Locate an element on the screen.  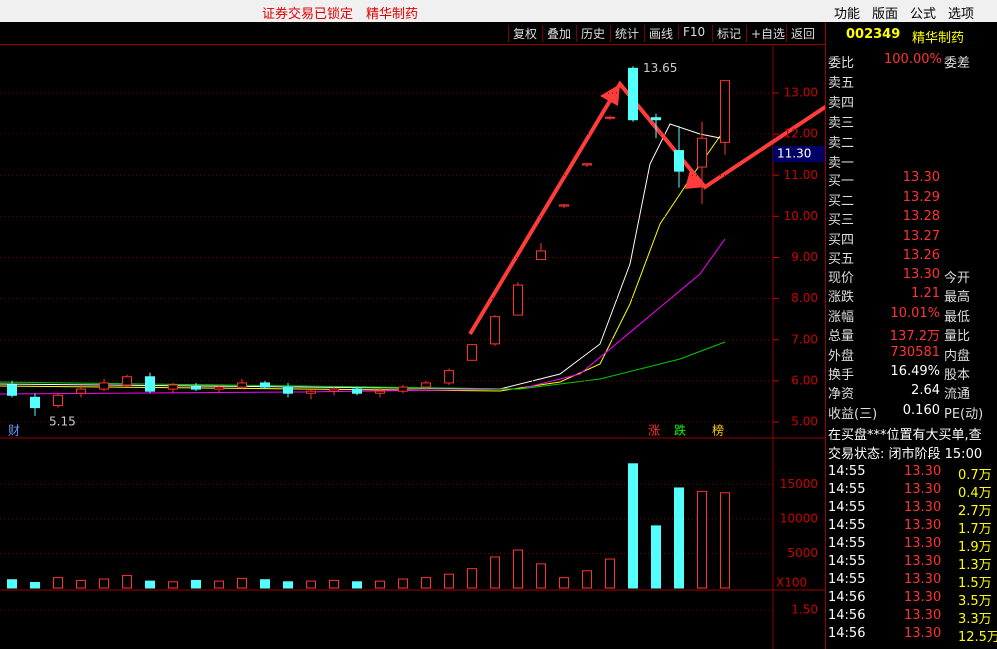
toolbar: 复权 叠加 历史 统计 画线 F10 标记 +自选 返回 is located at coordinates (412, 33).